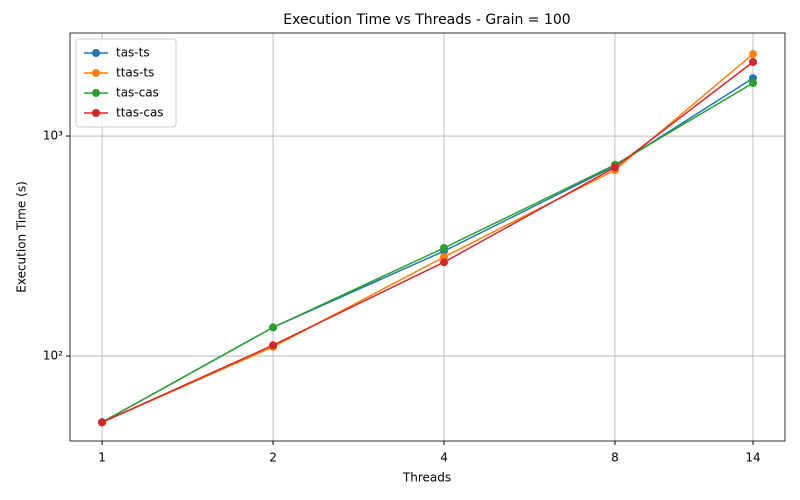 The height and width of the screenshot is (500, 800). What do you see at coordinates (133, 53) in the screenshot?
I see `legend-label: tas-ts` at bounding box center [133, 53].